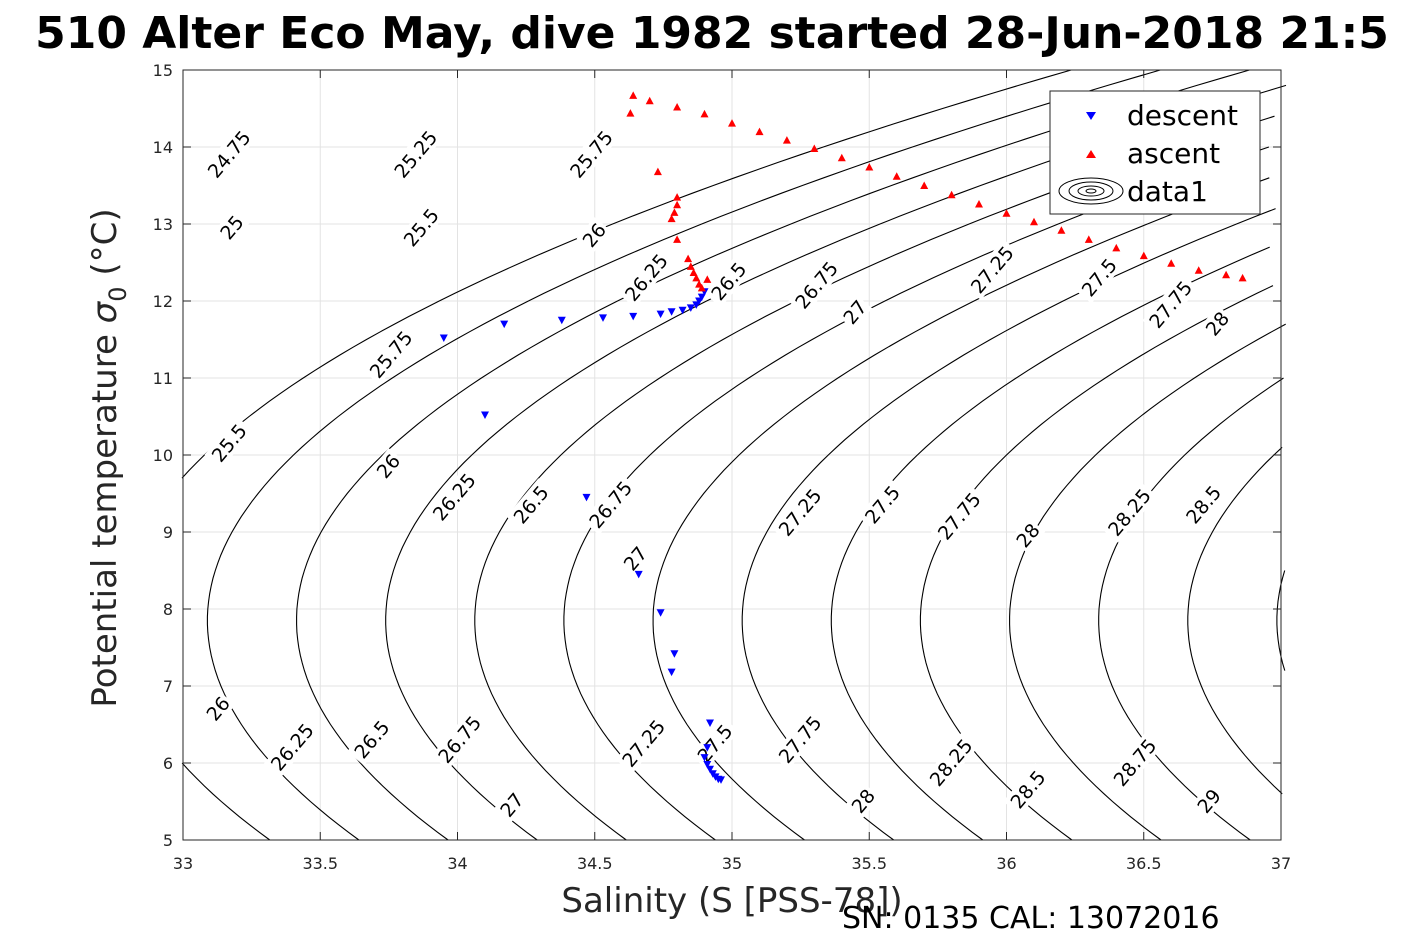 The image size is (1417, 945). Describe the element at coordinates (320, 863) in the screenshot. I see `x-tick-label: 33.5` at that location.